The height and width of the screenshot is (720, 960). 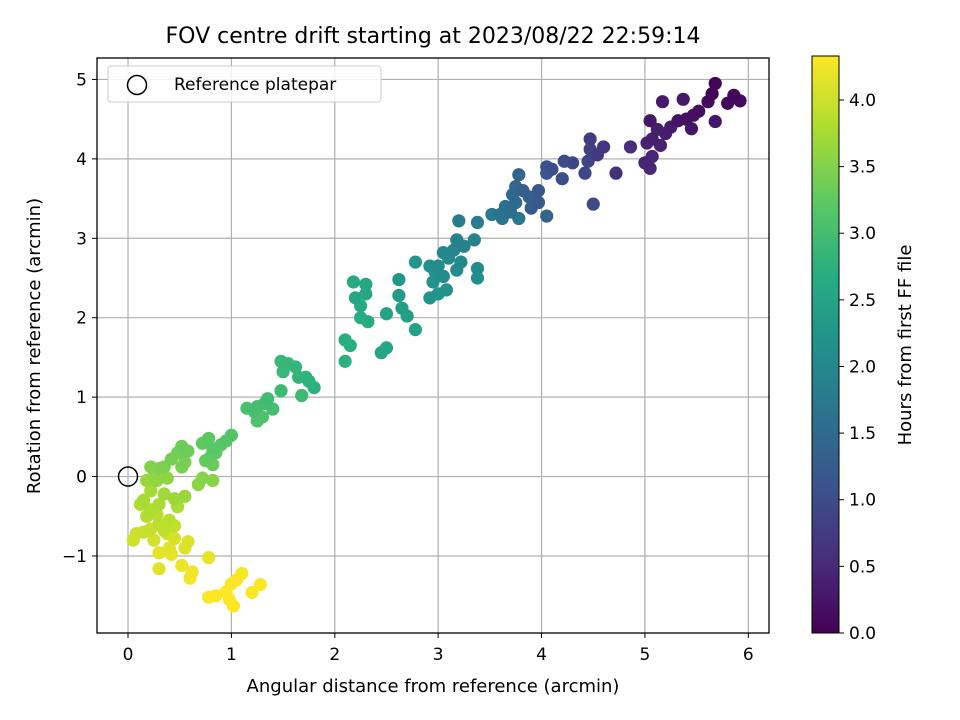 I want to click on colorbar-tick-label: 3.0, so click(x=862, y=234).